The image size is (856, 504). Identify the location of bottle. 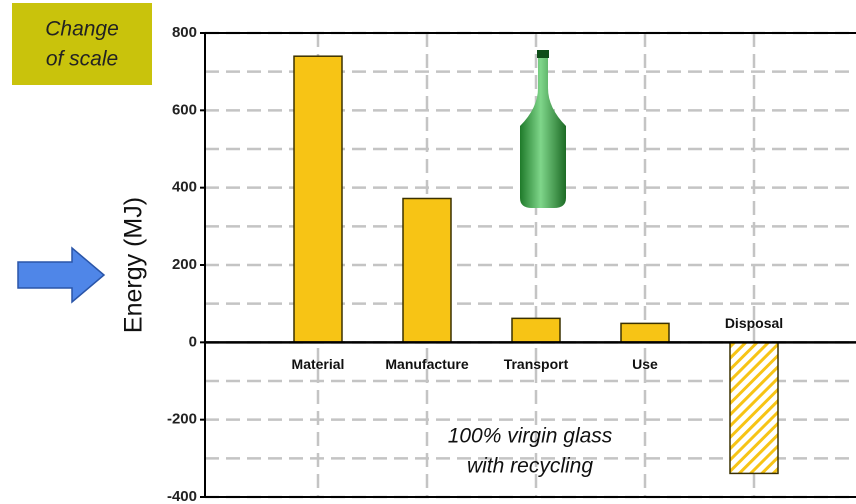
(543, 129).